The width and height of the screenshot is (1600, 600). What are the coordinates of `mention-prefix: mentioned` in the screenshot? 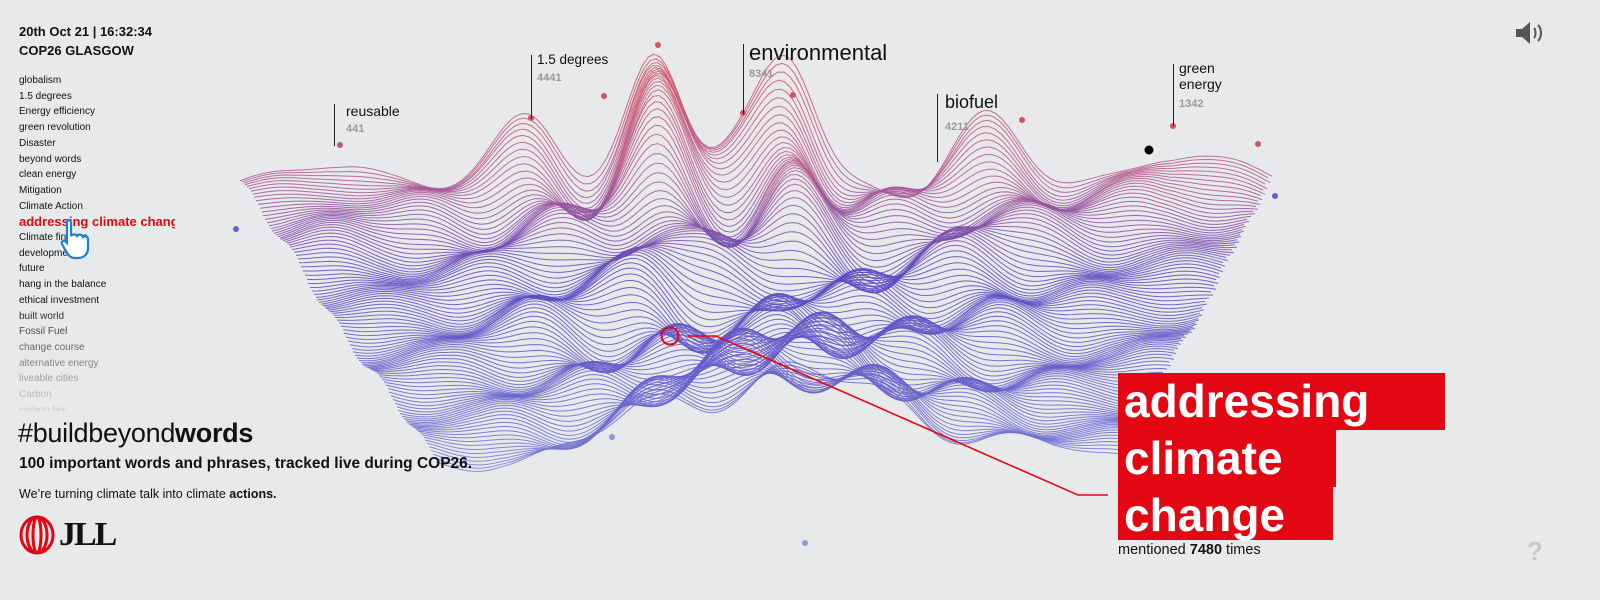 It's located at (1152, 550).